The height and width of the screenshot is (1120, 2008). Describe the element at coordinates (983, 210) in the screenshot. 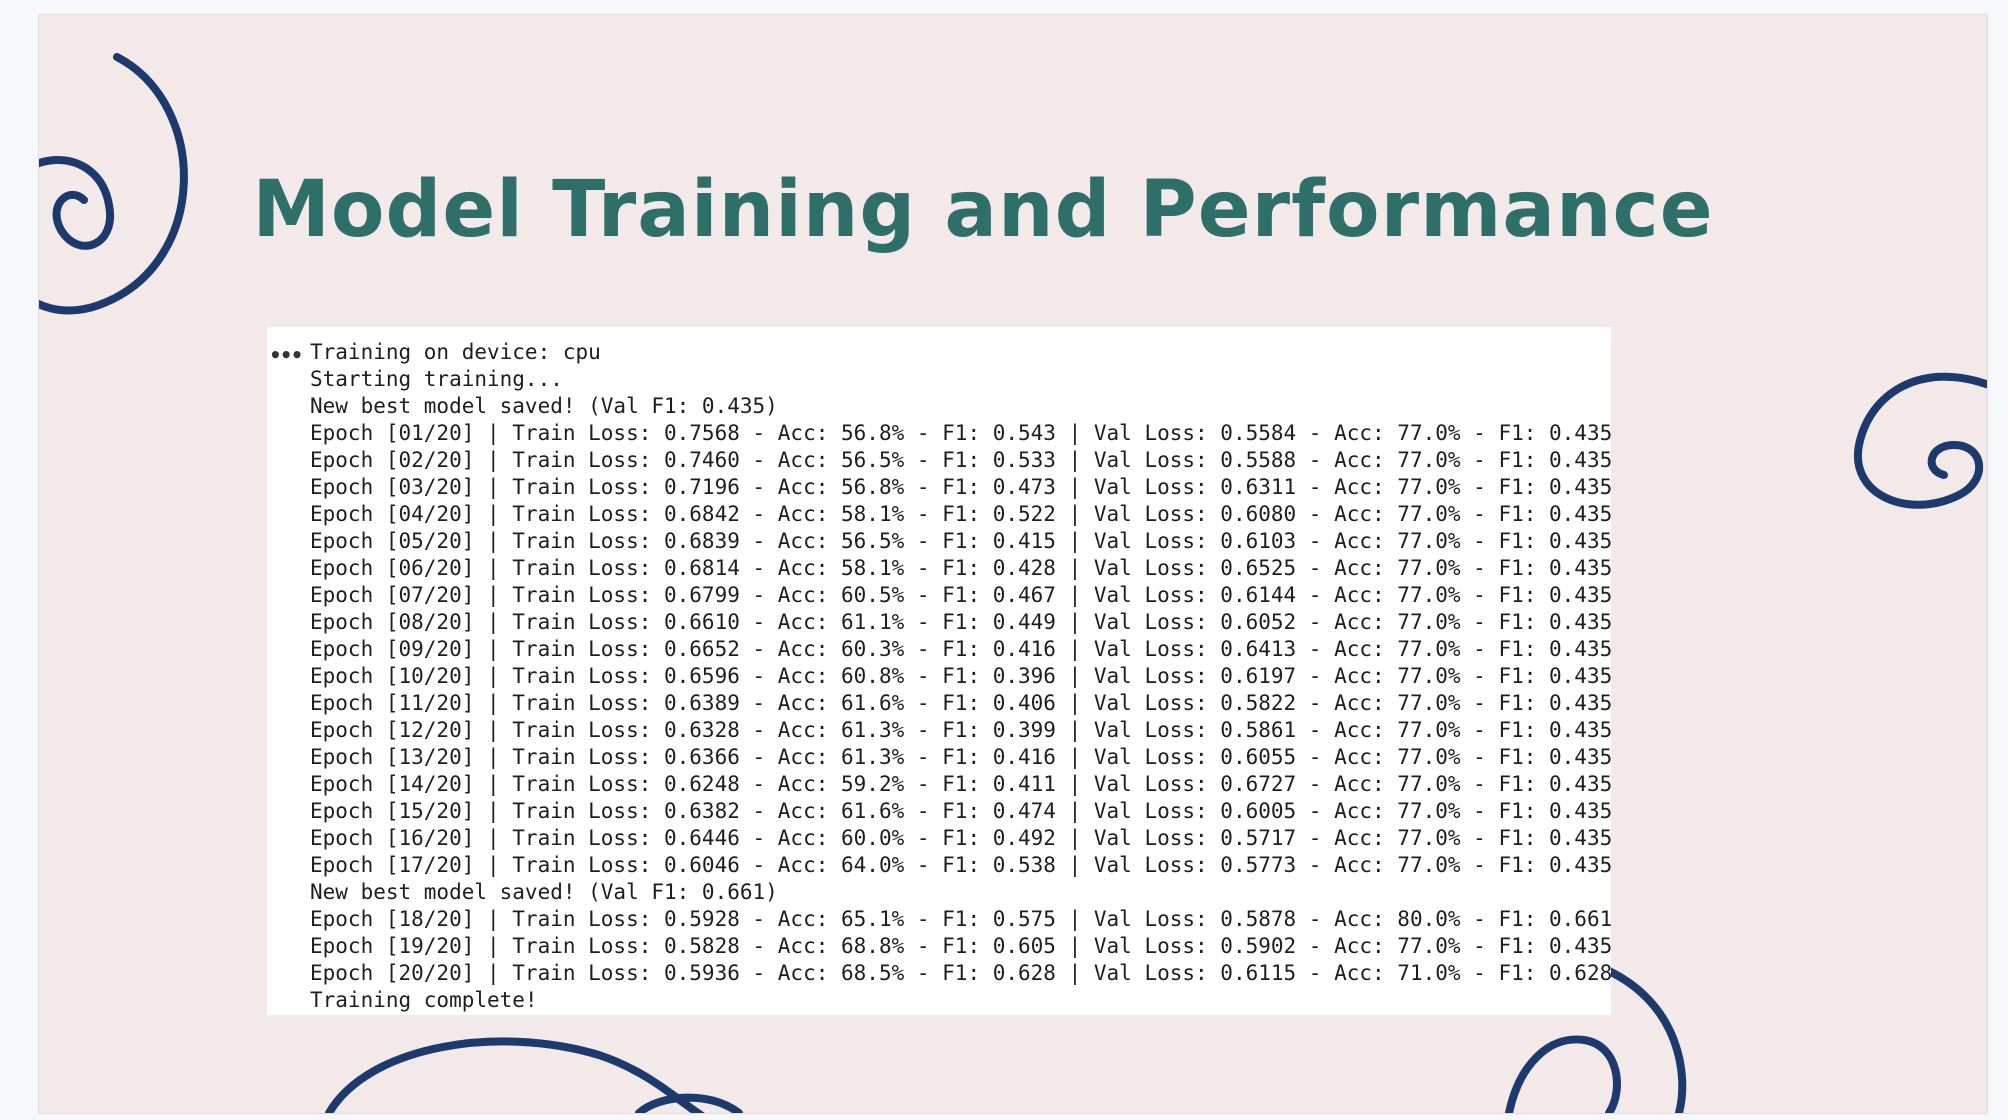

I see `page-title: Model Training and Performance` at that location.